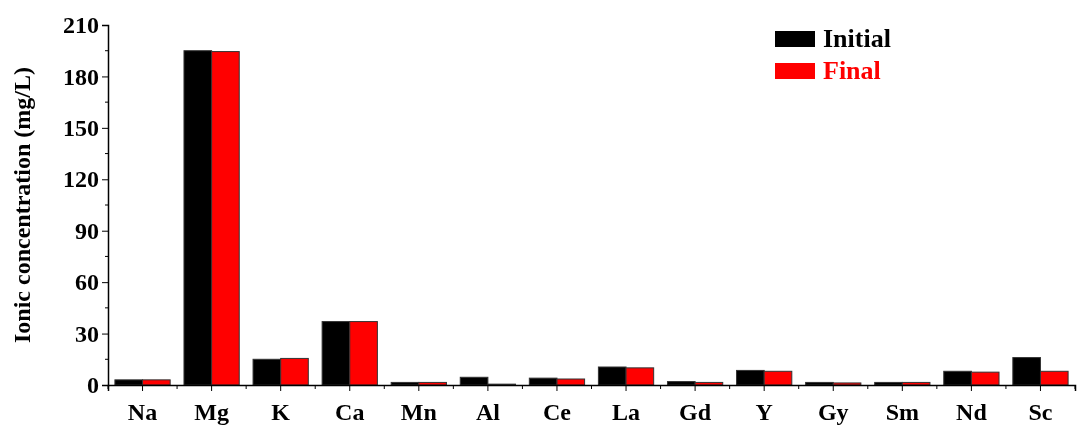 The height and width of the screenshot is (432, 1083). What do you see at coordinates (488, 412) in the screenshot?
I see `x-tick-label: Al` at bounding box center [488, 412].